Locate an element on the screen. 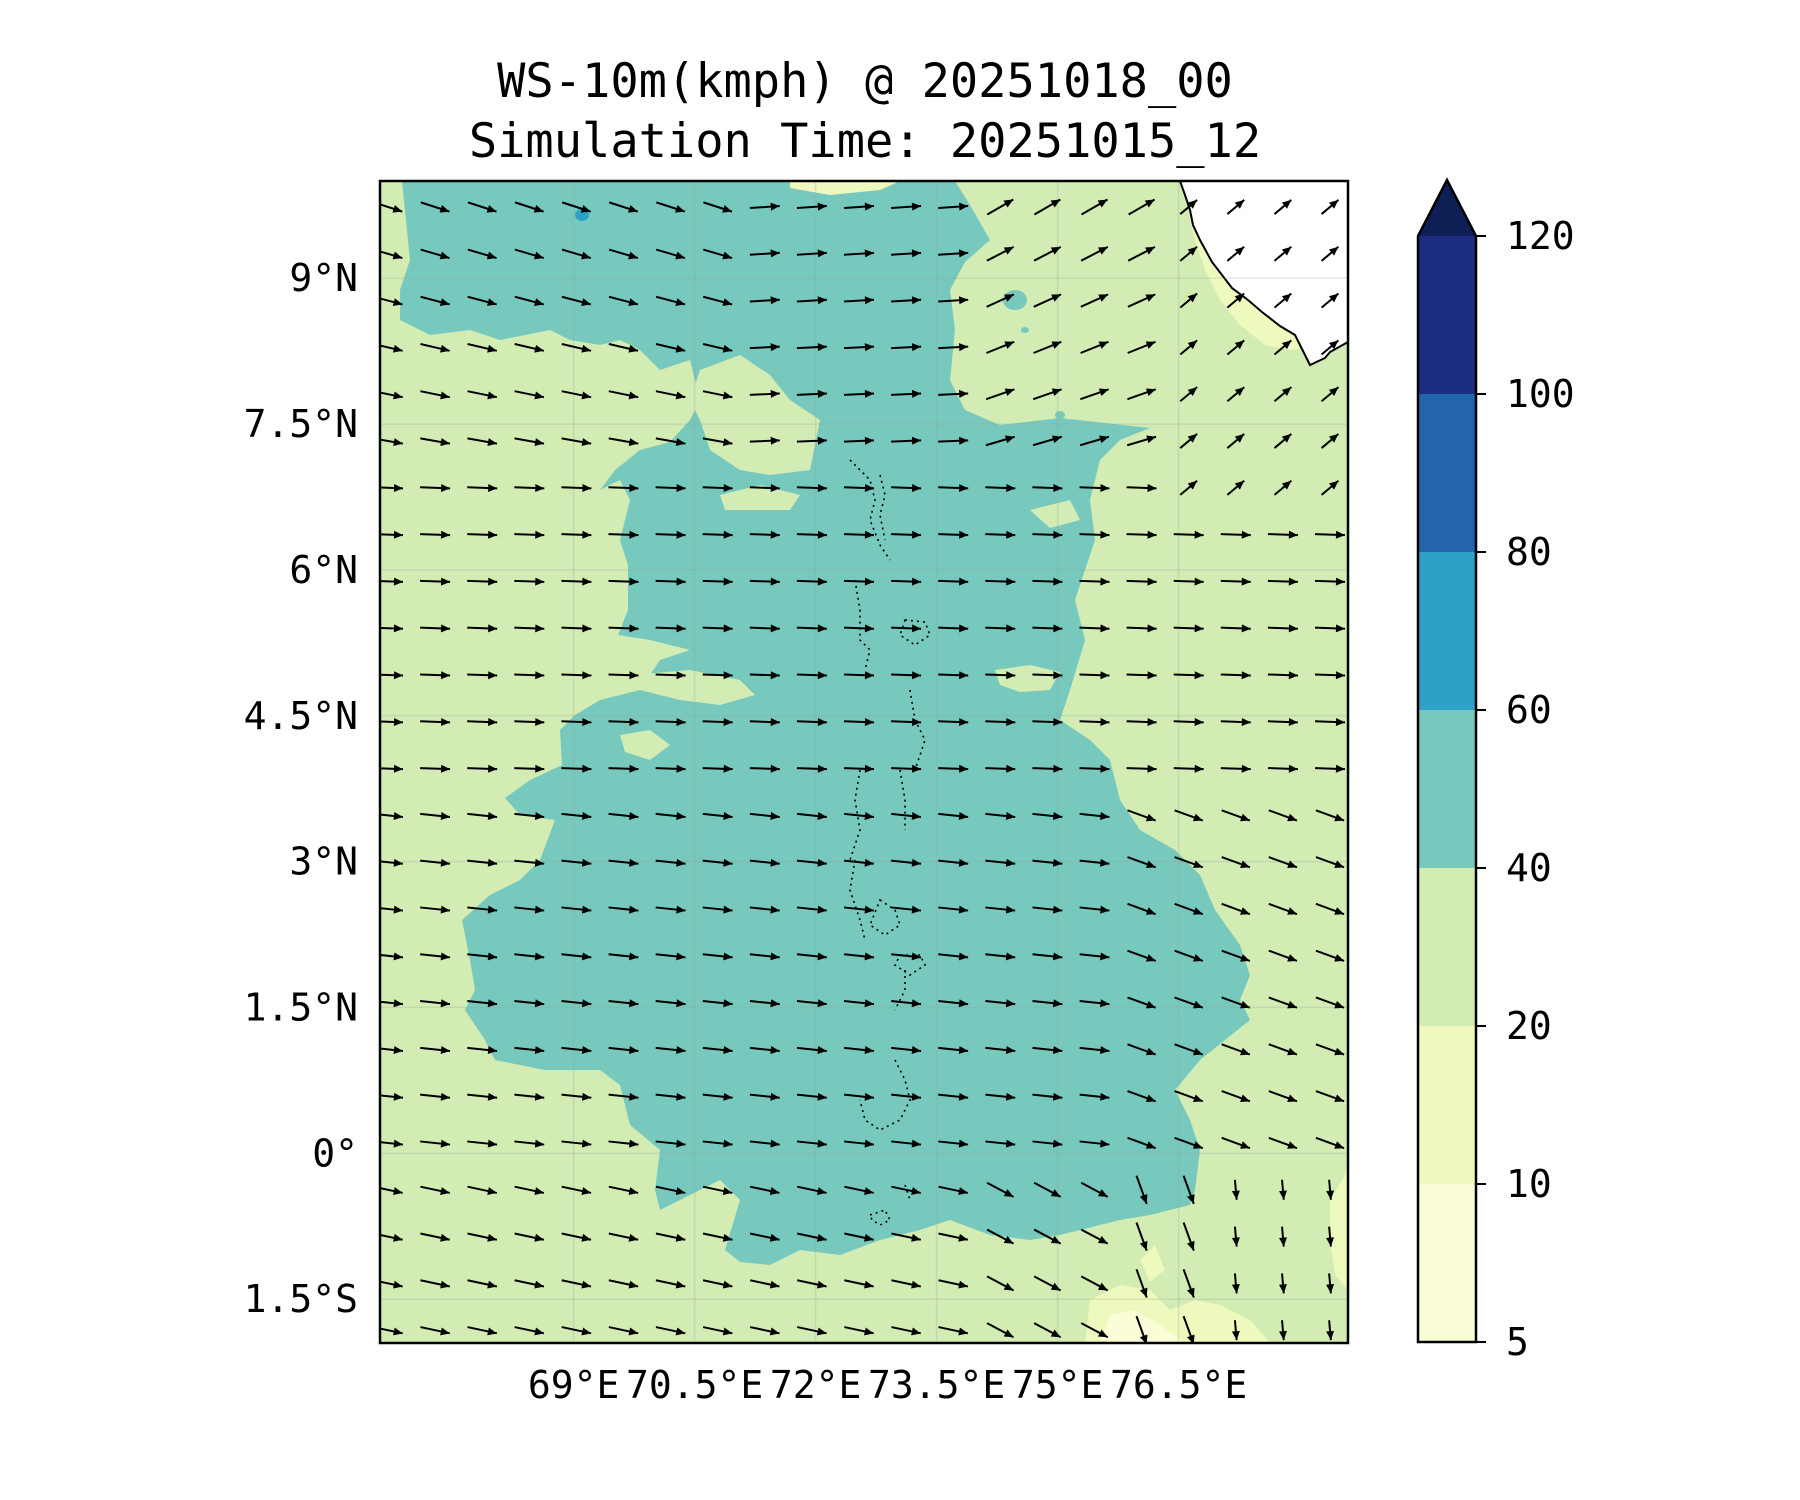 The width and height of the screenshot is (1800, 1500). lon-tick-label: 72°E is located at coordinates (816, 1385).